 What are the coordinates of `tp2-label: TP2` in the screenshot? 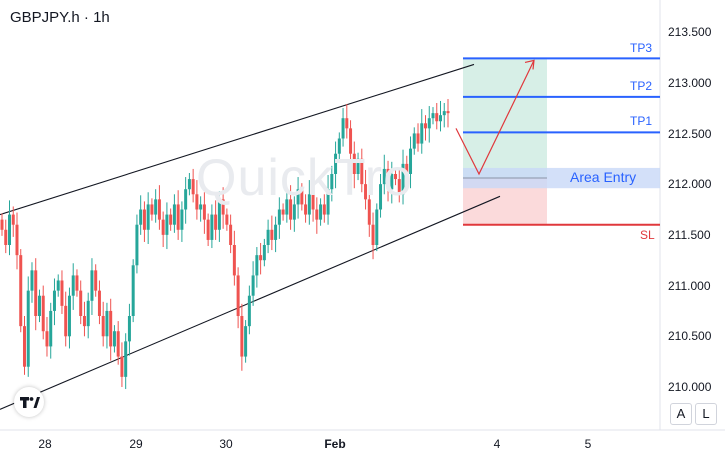 It's located at (641, 86).